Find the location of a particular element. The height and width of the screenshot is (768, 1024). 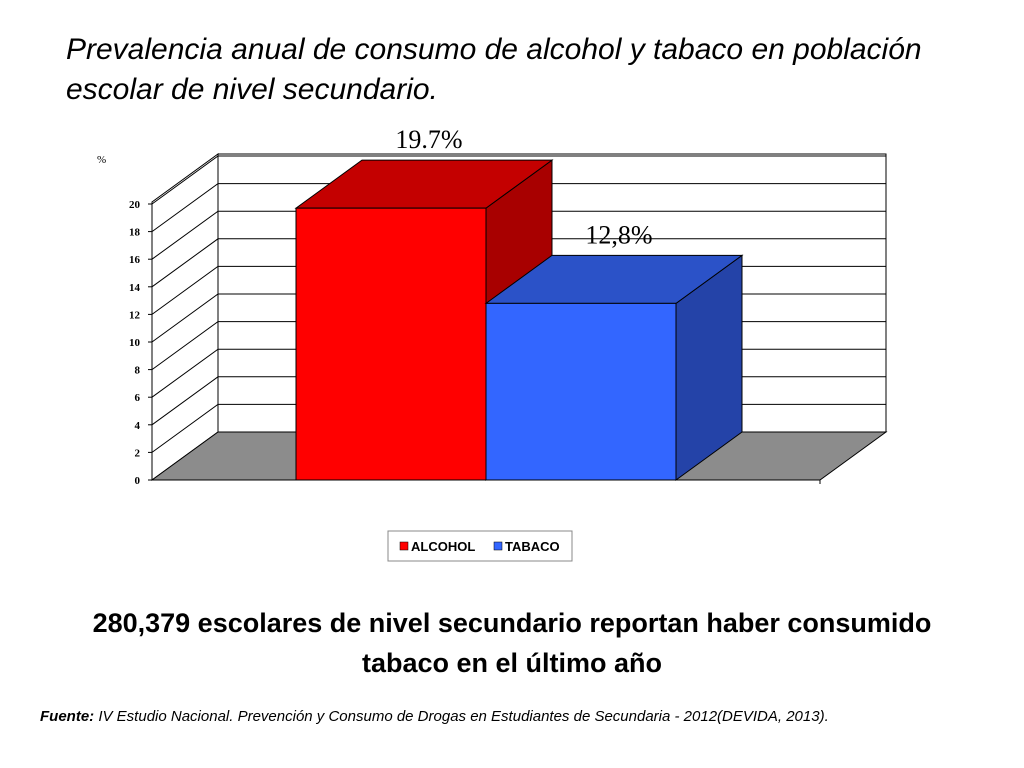

legend-swatch-alcohol is located at coordinates (404, 546).